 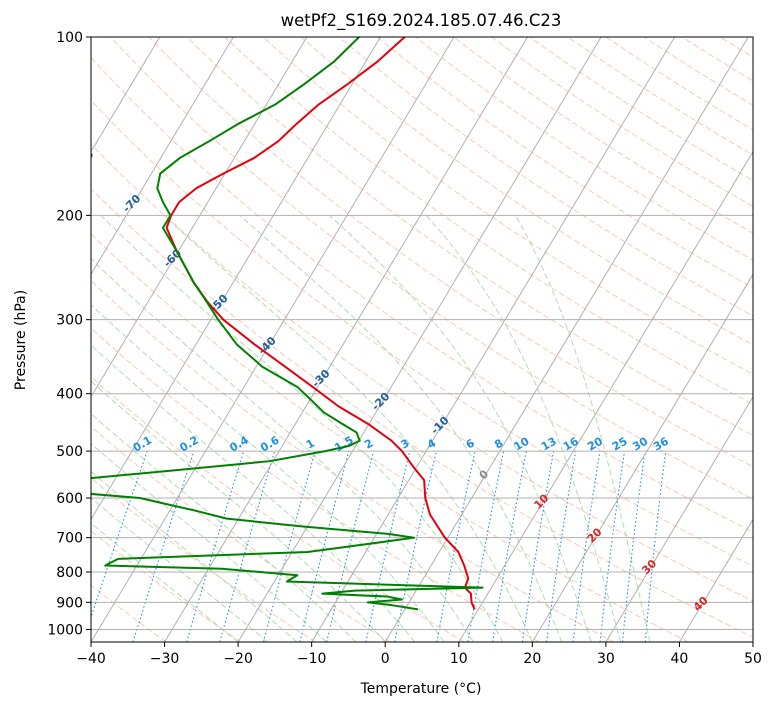 I want to click on x-tick-label: 40, so click(x=680, y=659).